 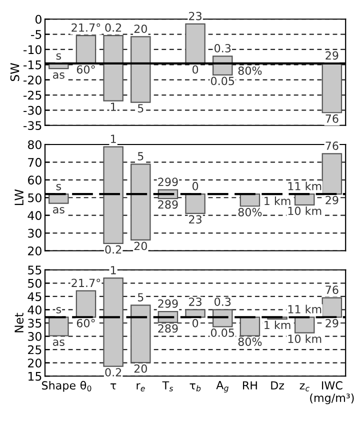 I want to click on y-tick-label: -20, so click(x=33, y=80).